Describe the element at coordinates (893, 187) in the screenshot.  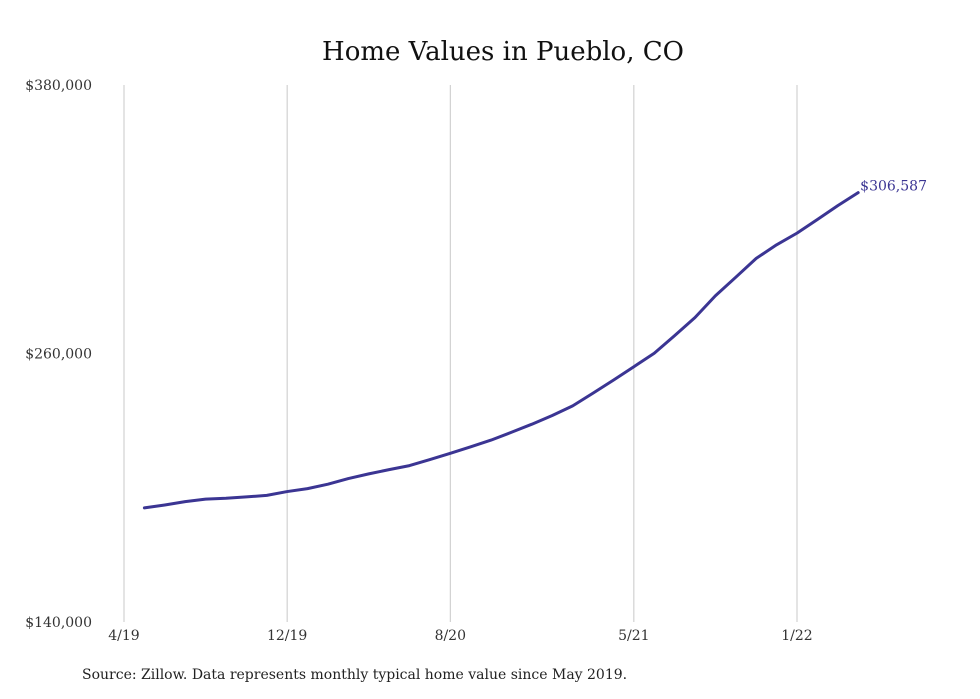
I see `end-value-label: $306,587` at that location.